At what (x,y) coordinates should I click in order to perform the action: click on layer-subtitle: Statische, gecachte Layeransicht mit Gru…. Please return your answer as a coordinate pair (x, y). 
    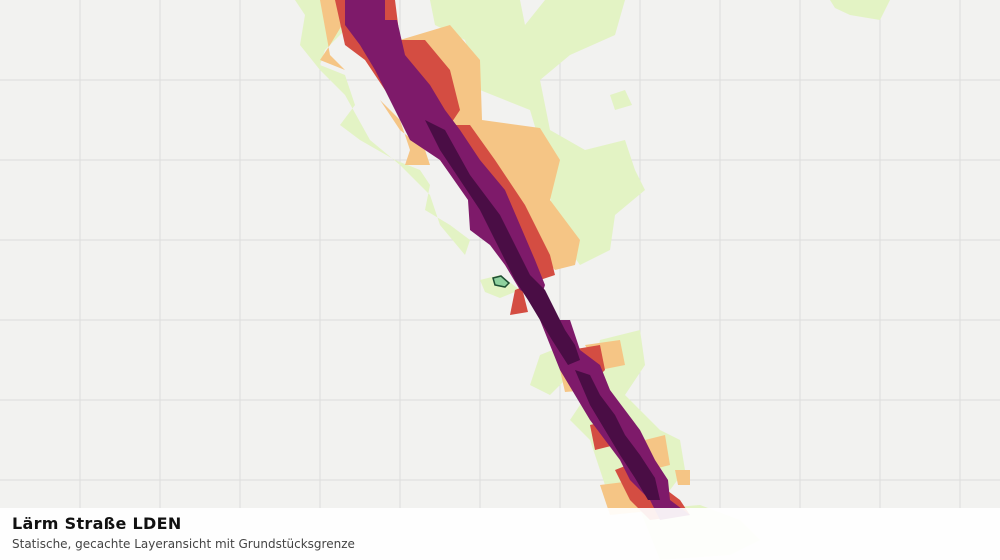
    Looking at the image, I should click on (183, 544).